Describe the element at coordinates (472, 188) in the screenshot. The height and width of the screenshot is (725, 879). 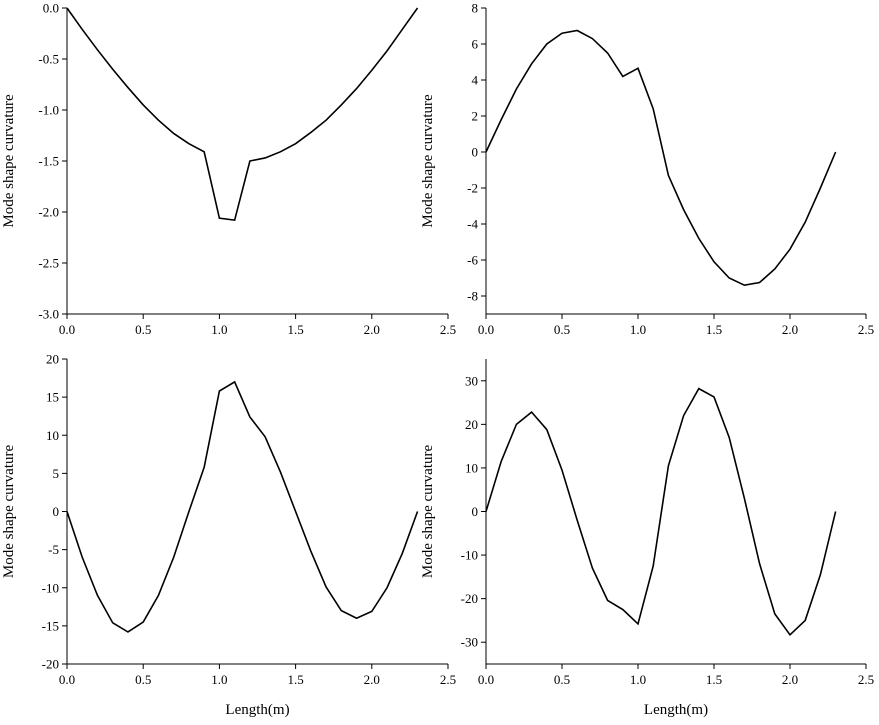
I see `y-tick-label: -2` at that location.